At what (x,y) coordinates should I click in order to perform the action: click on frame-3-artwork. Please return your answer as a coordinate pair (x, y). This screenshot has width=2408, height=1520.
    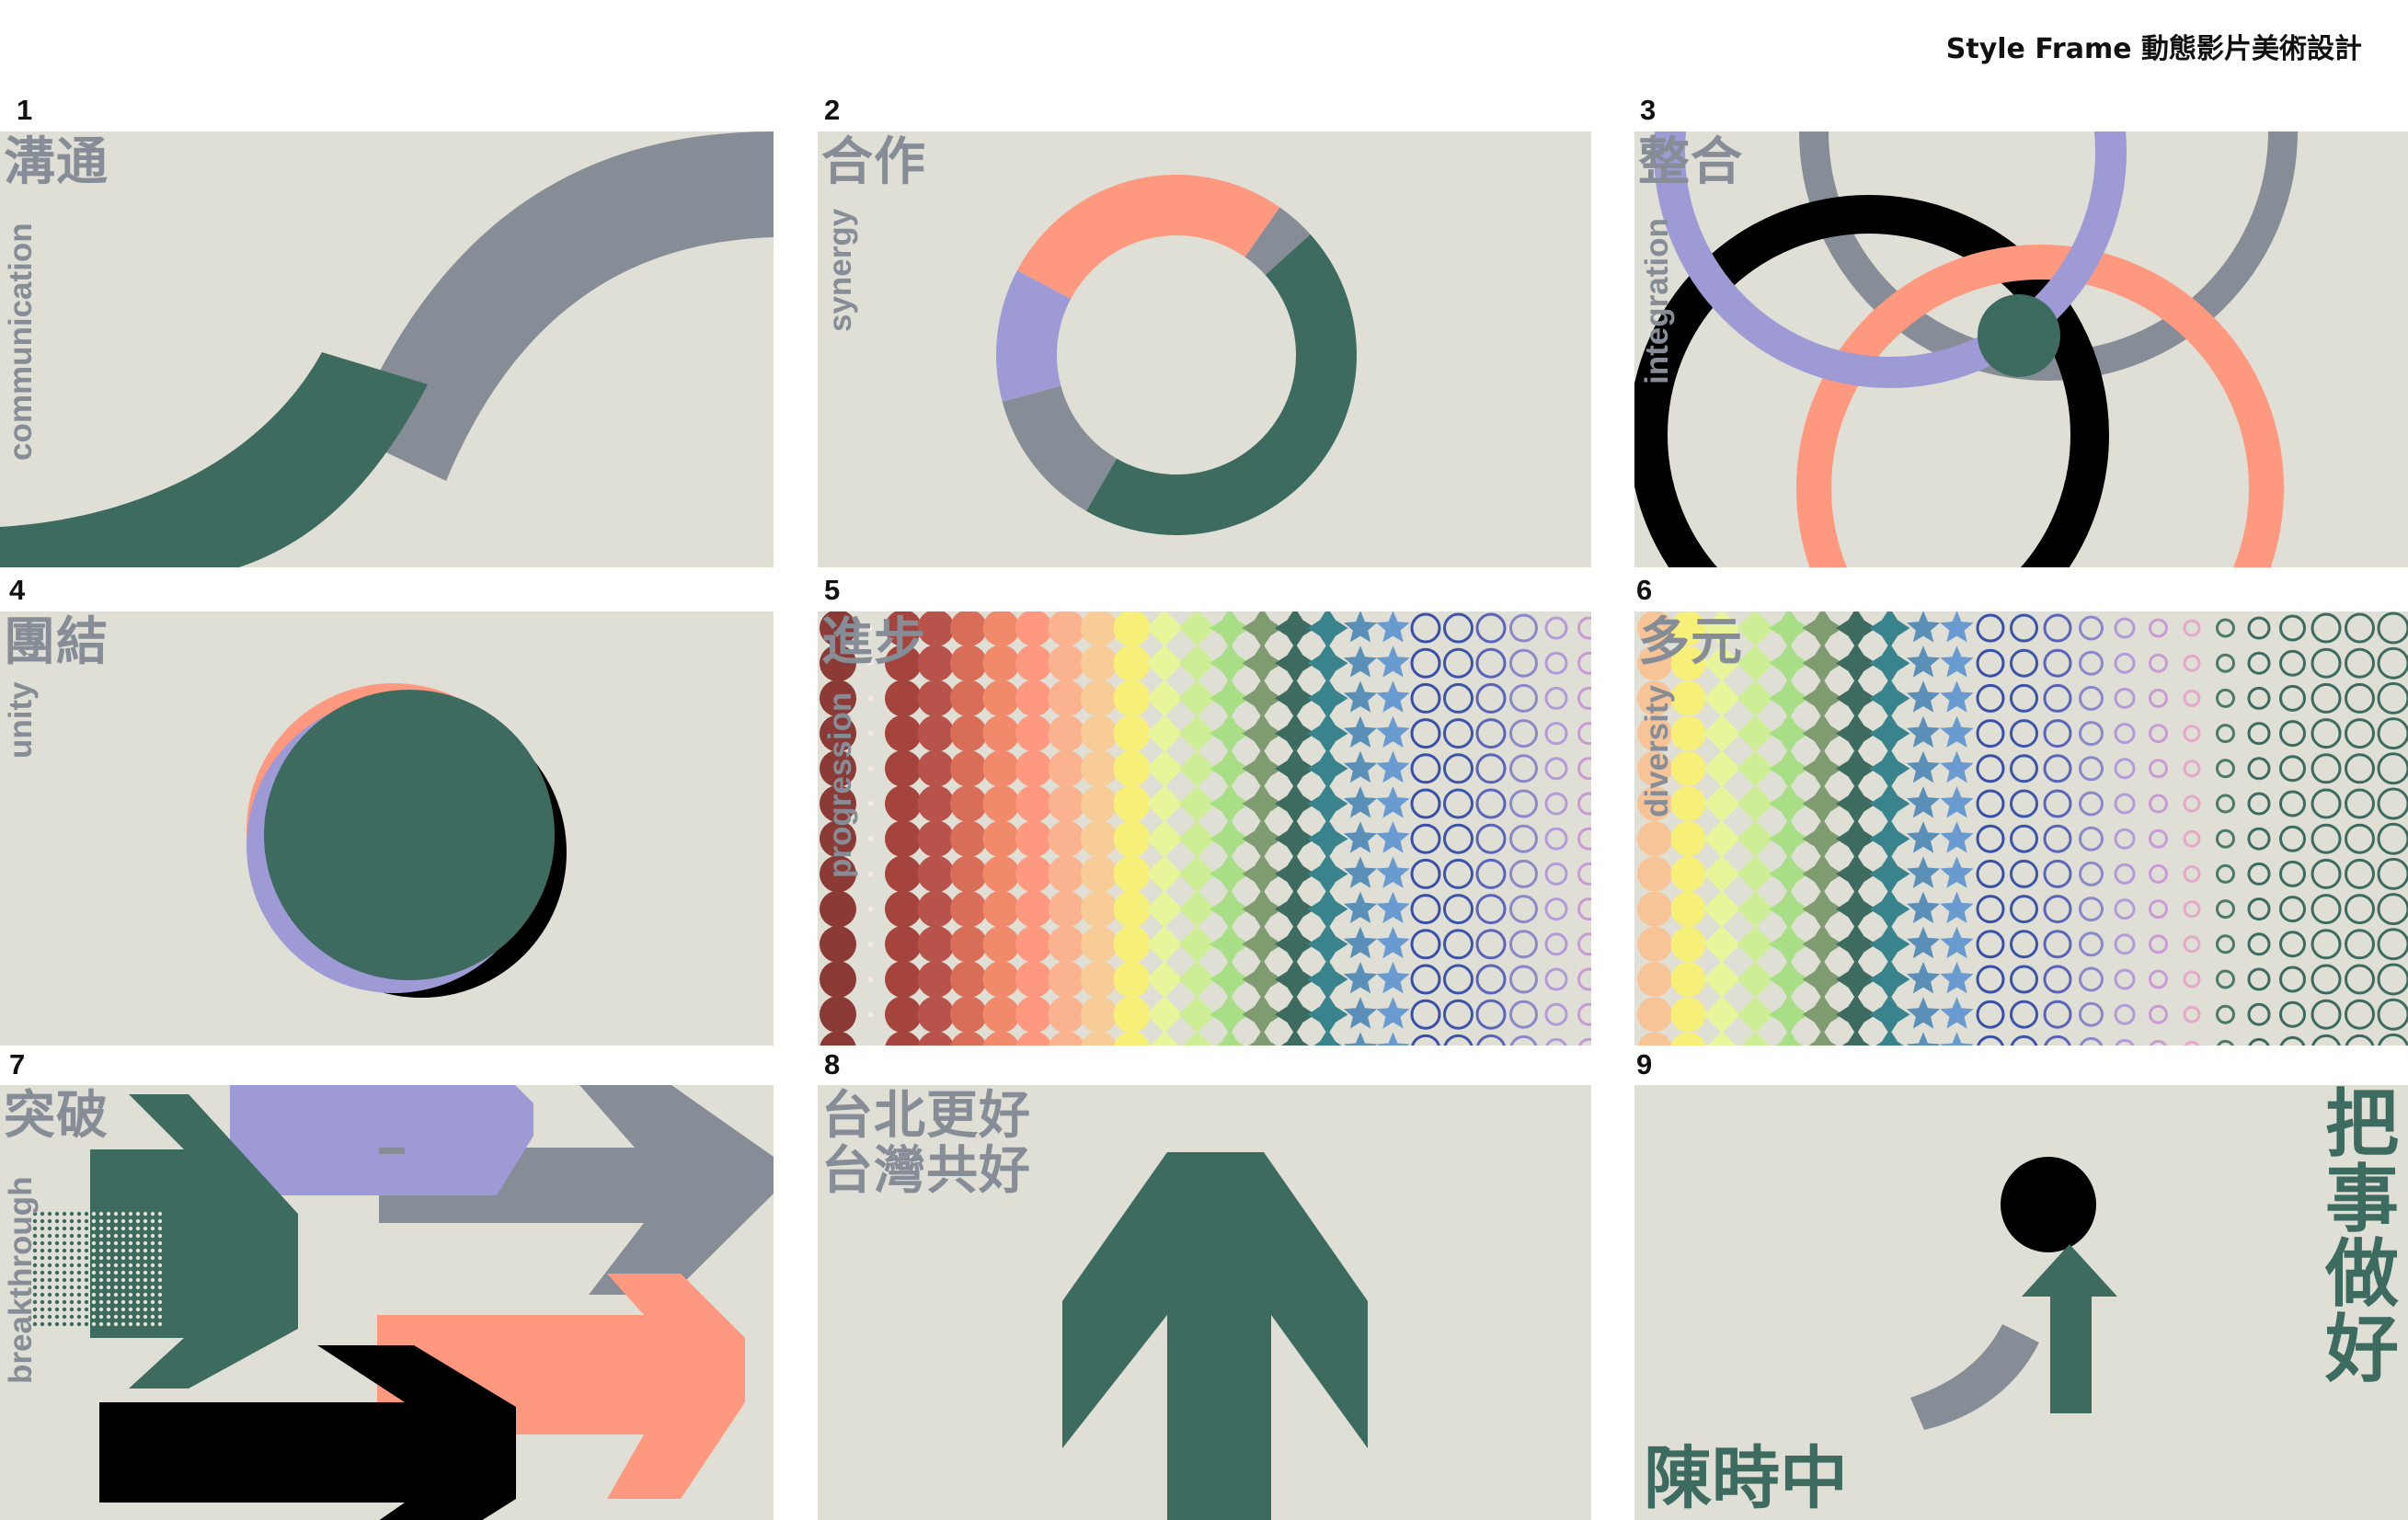
    Looking at the image, I should click on (1966, 349).